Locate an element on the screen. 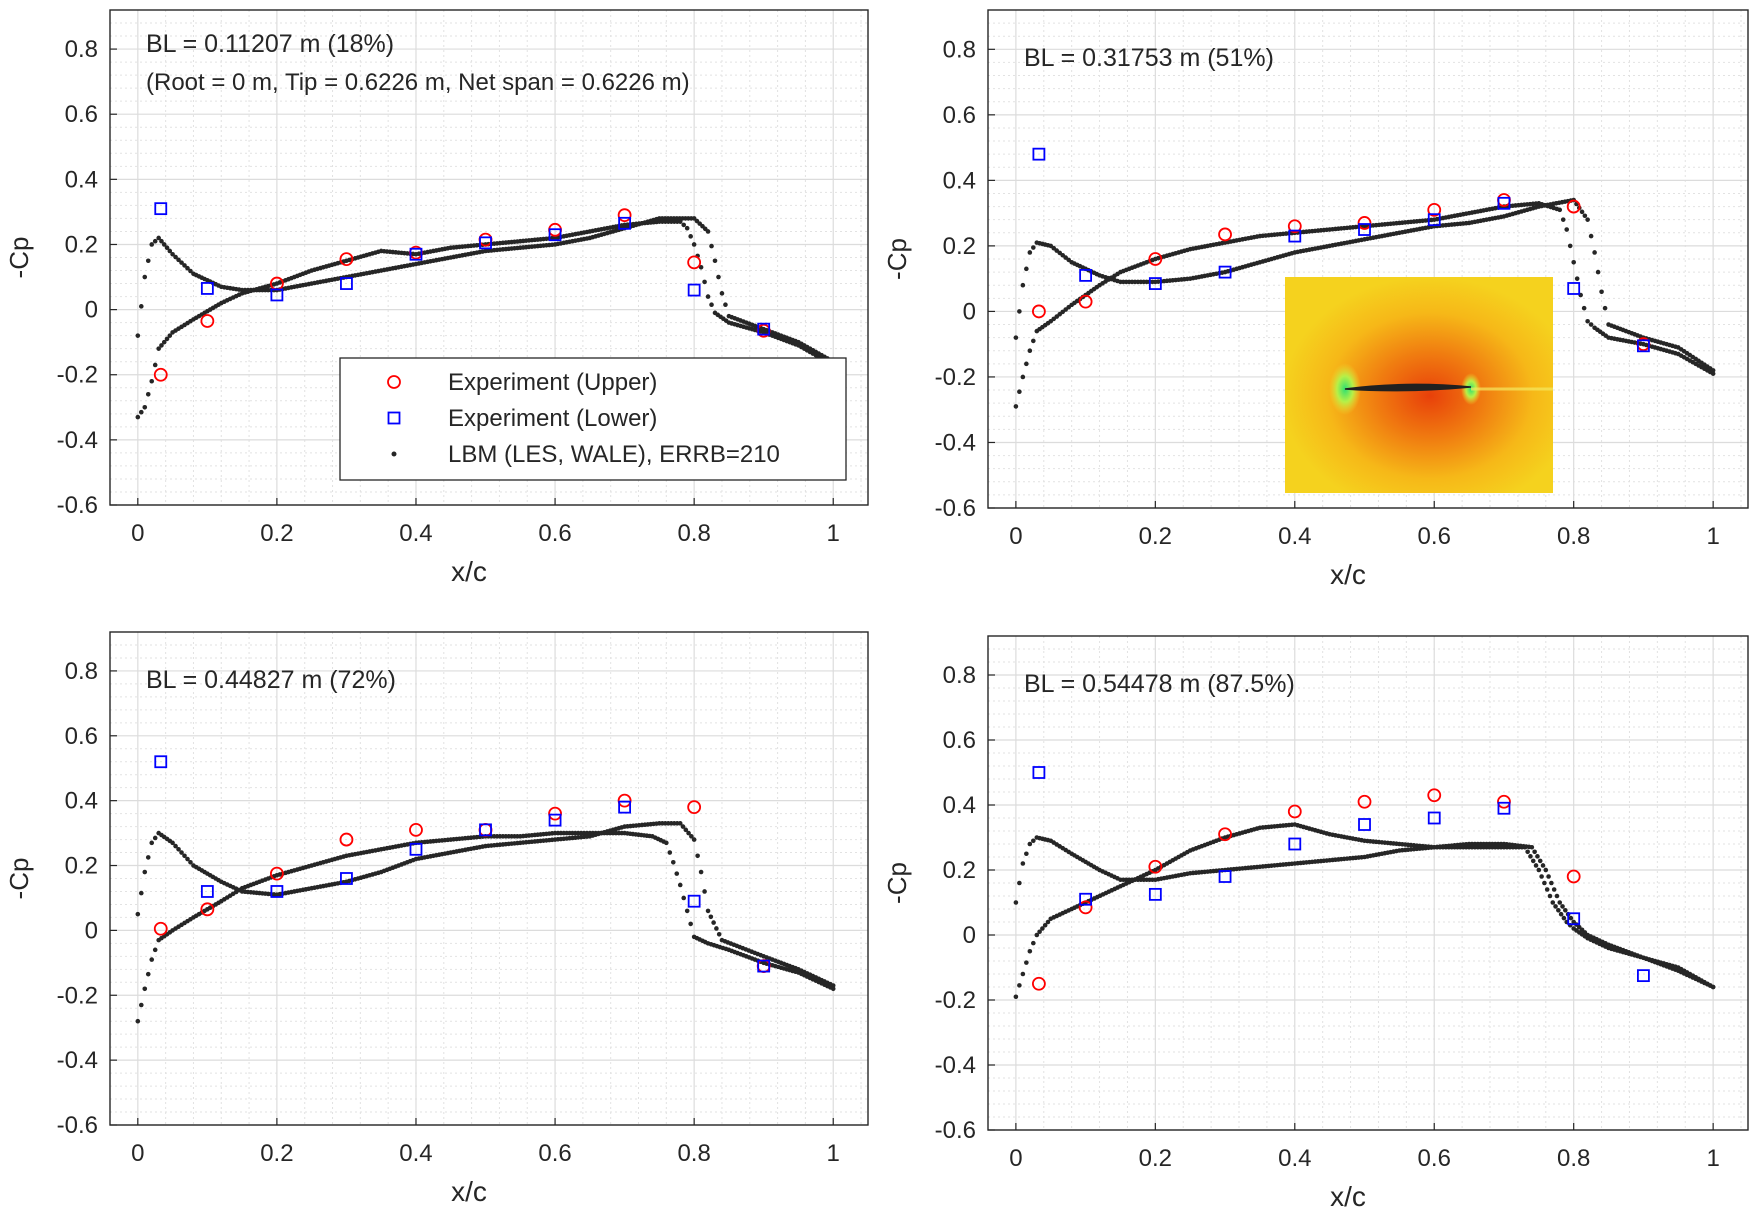  panel-title: BL = 0.11207 m (18%) is located at coordinates (270, 44).